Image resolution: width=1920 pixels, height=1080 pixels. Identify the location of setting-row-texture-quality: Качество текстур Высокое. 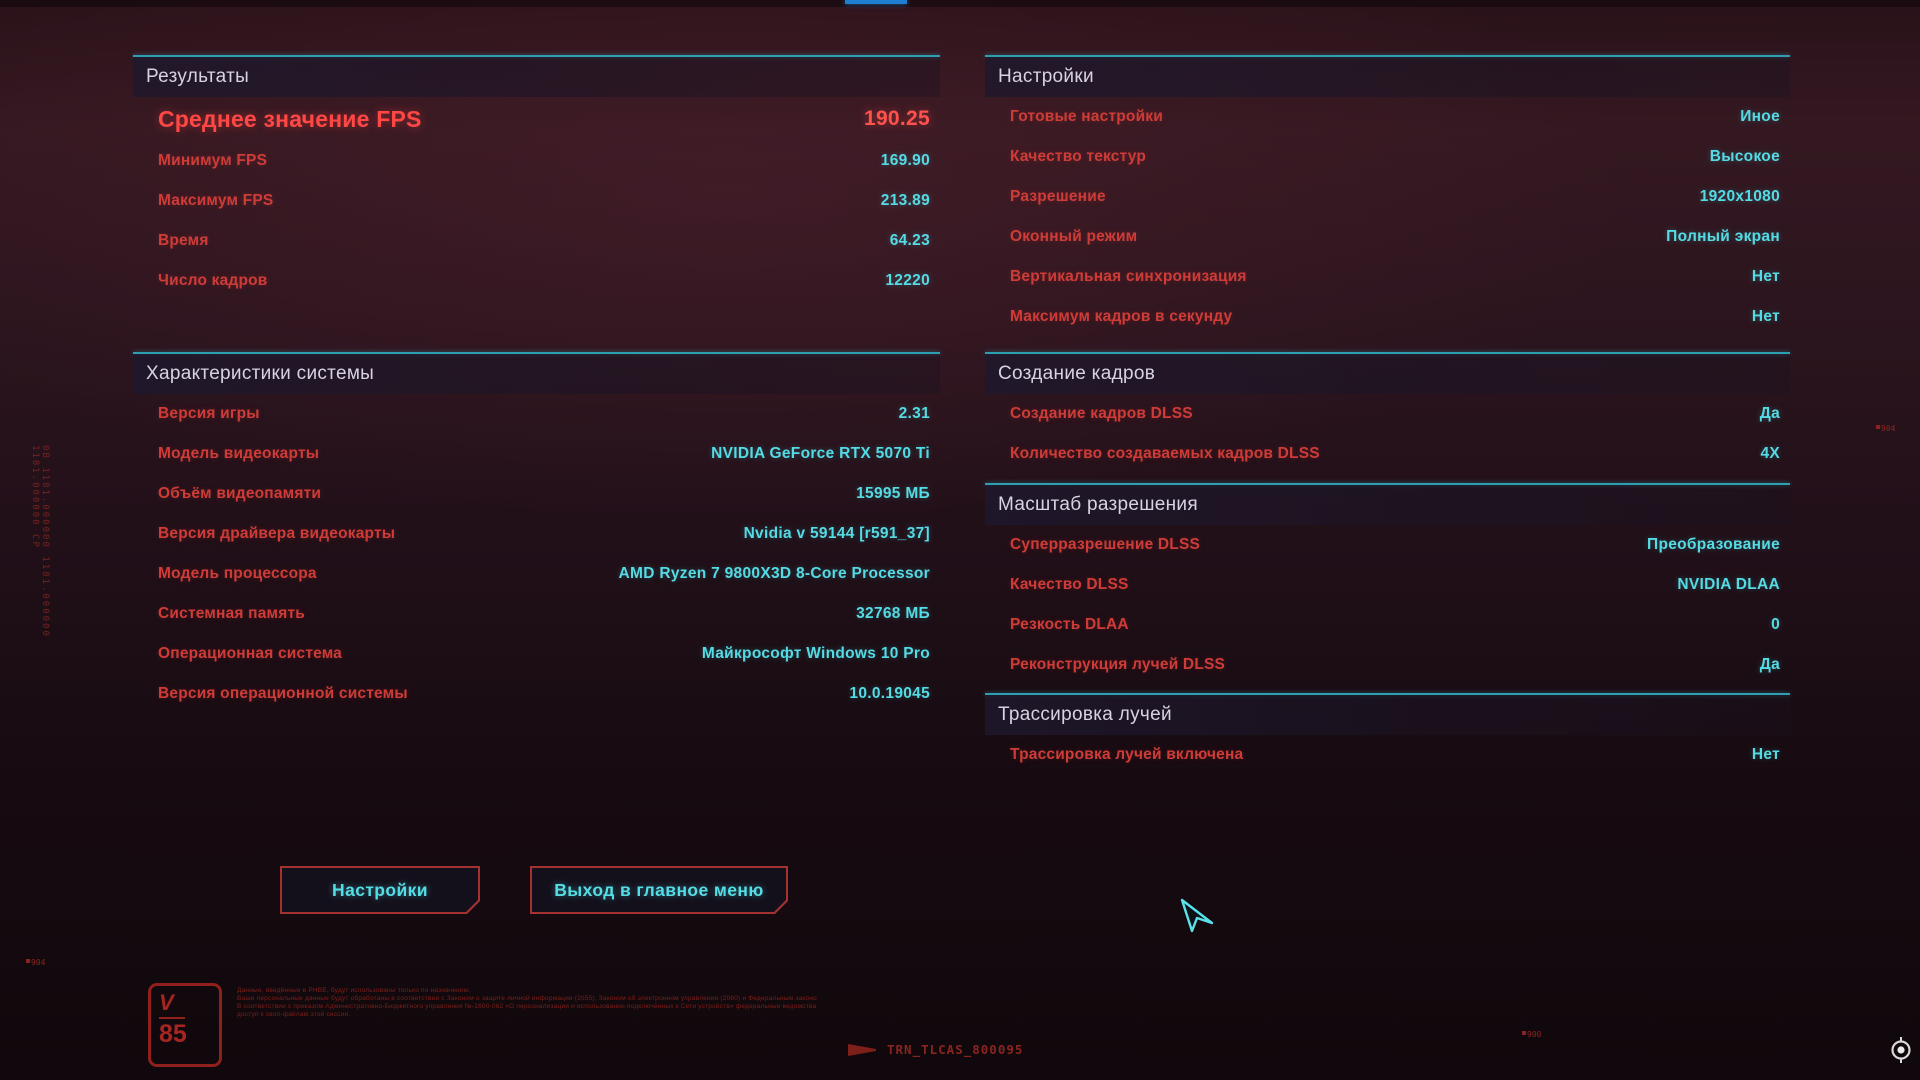
(1387, 157).